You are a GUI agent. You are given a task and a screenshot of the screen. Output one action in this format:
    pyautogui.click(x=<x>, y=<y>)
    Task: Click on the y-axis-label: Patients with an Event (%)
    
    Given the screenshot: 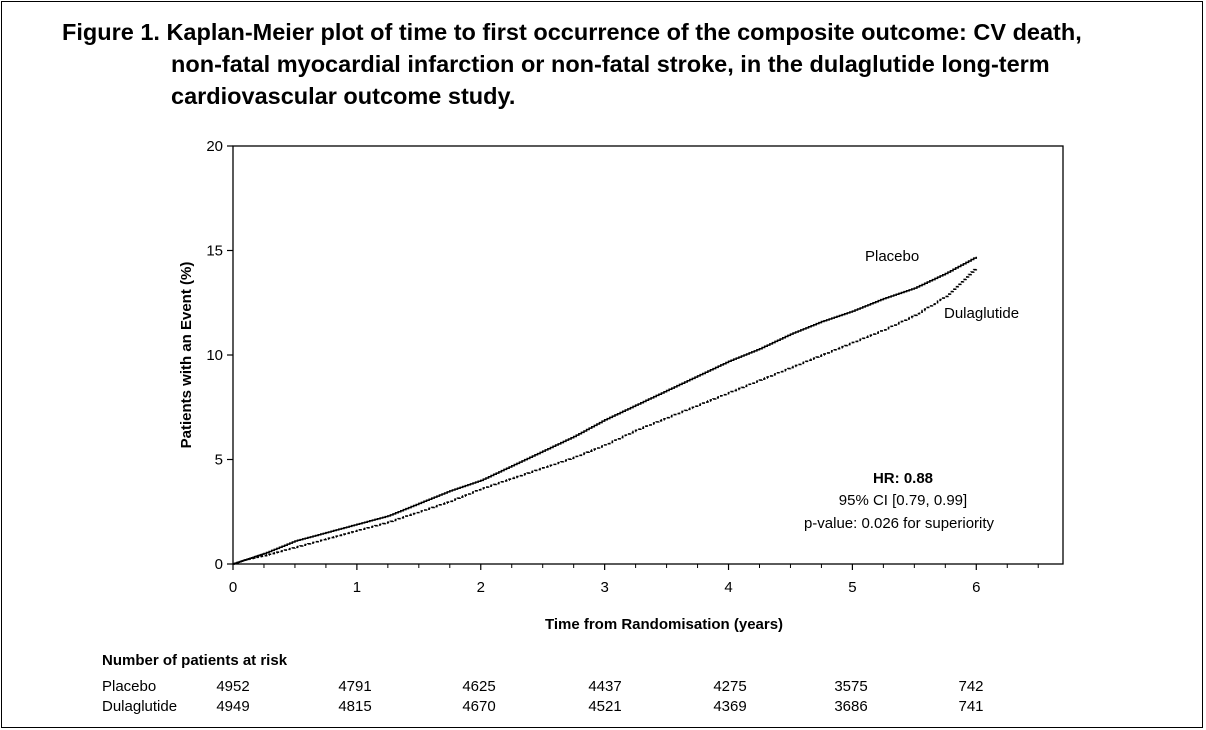 What is the action you would take?
    pyautogui.click(x=186, y=355)
    